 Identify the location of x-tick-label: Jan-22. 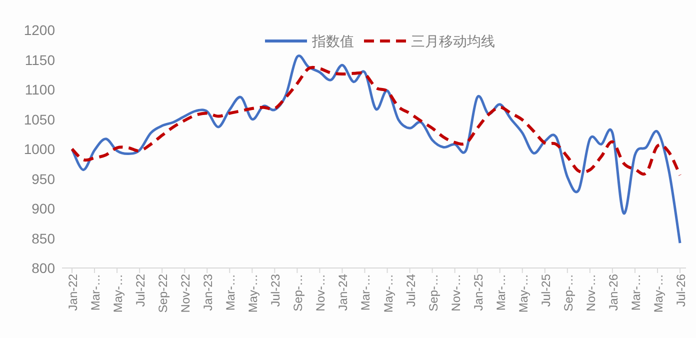
(73, 292).